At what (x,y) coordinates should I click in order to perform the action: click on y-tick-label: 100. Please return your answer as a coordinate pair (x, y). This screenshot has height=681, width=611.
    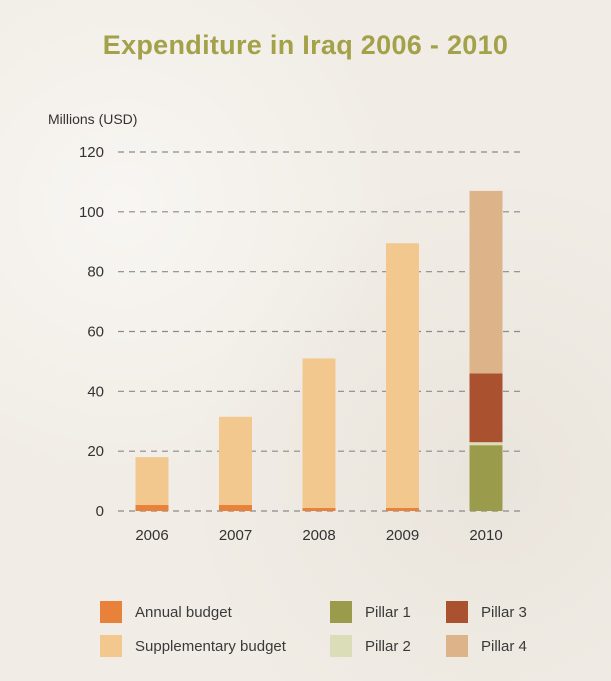
    Looking at the image, I should click on (91, 212).